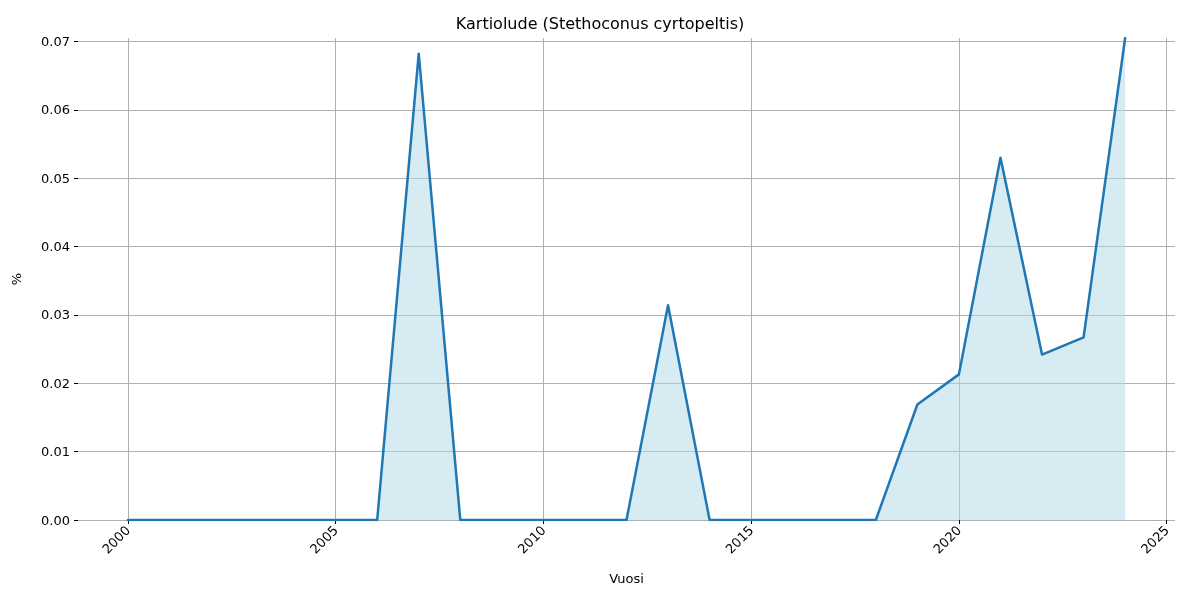 Image resolution: width=1200 pixels, height=600 pixels. I want to click on x-axis-title: Vuosi, so click(626, 578).